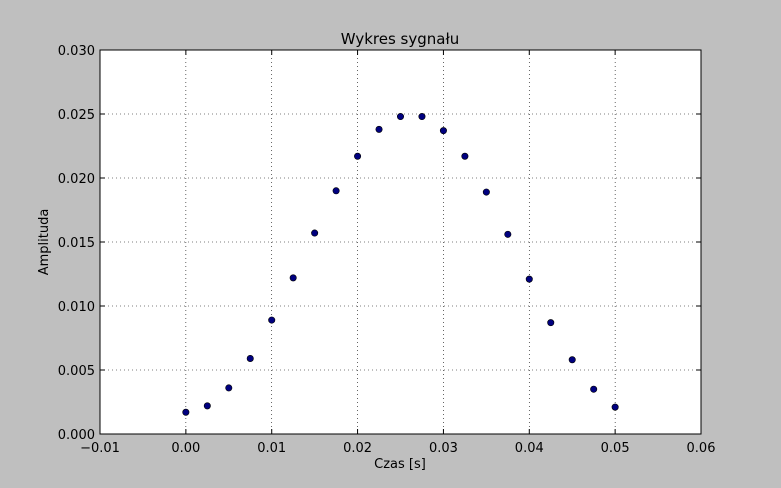  What do you see at coordinates (76, 307) in the screenshot?
I see `y-tick-label: 0.010` at bounding box center [76, 307].